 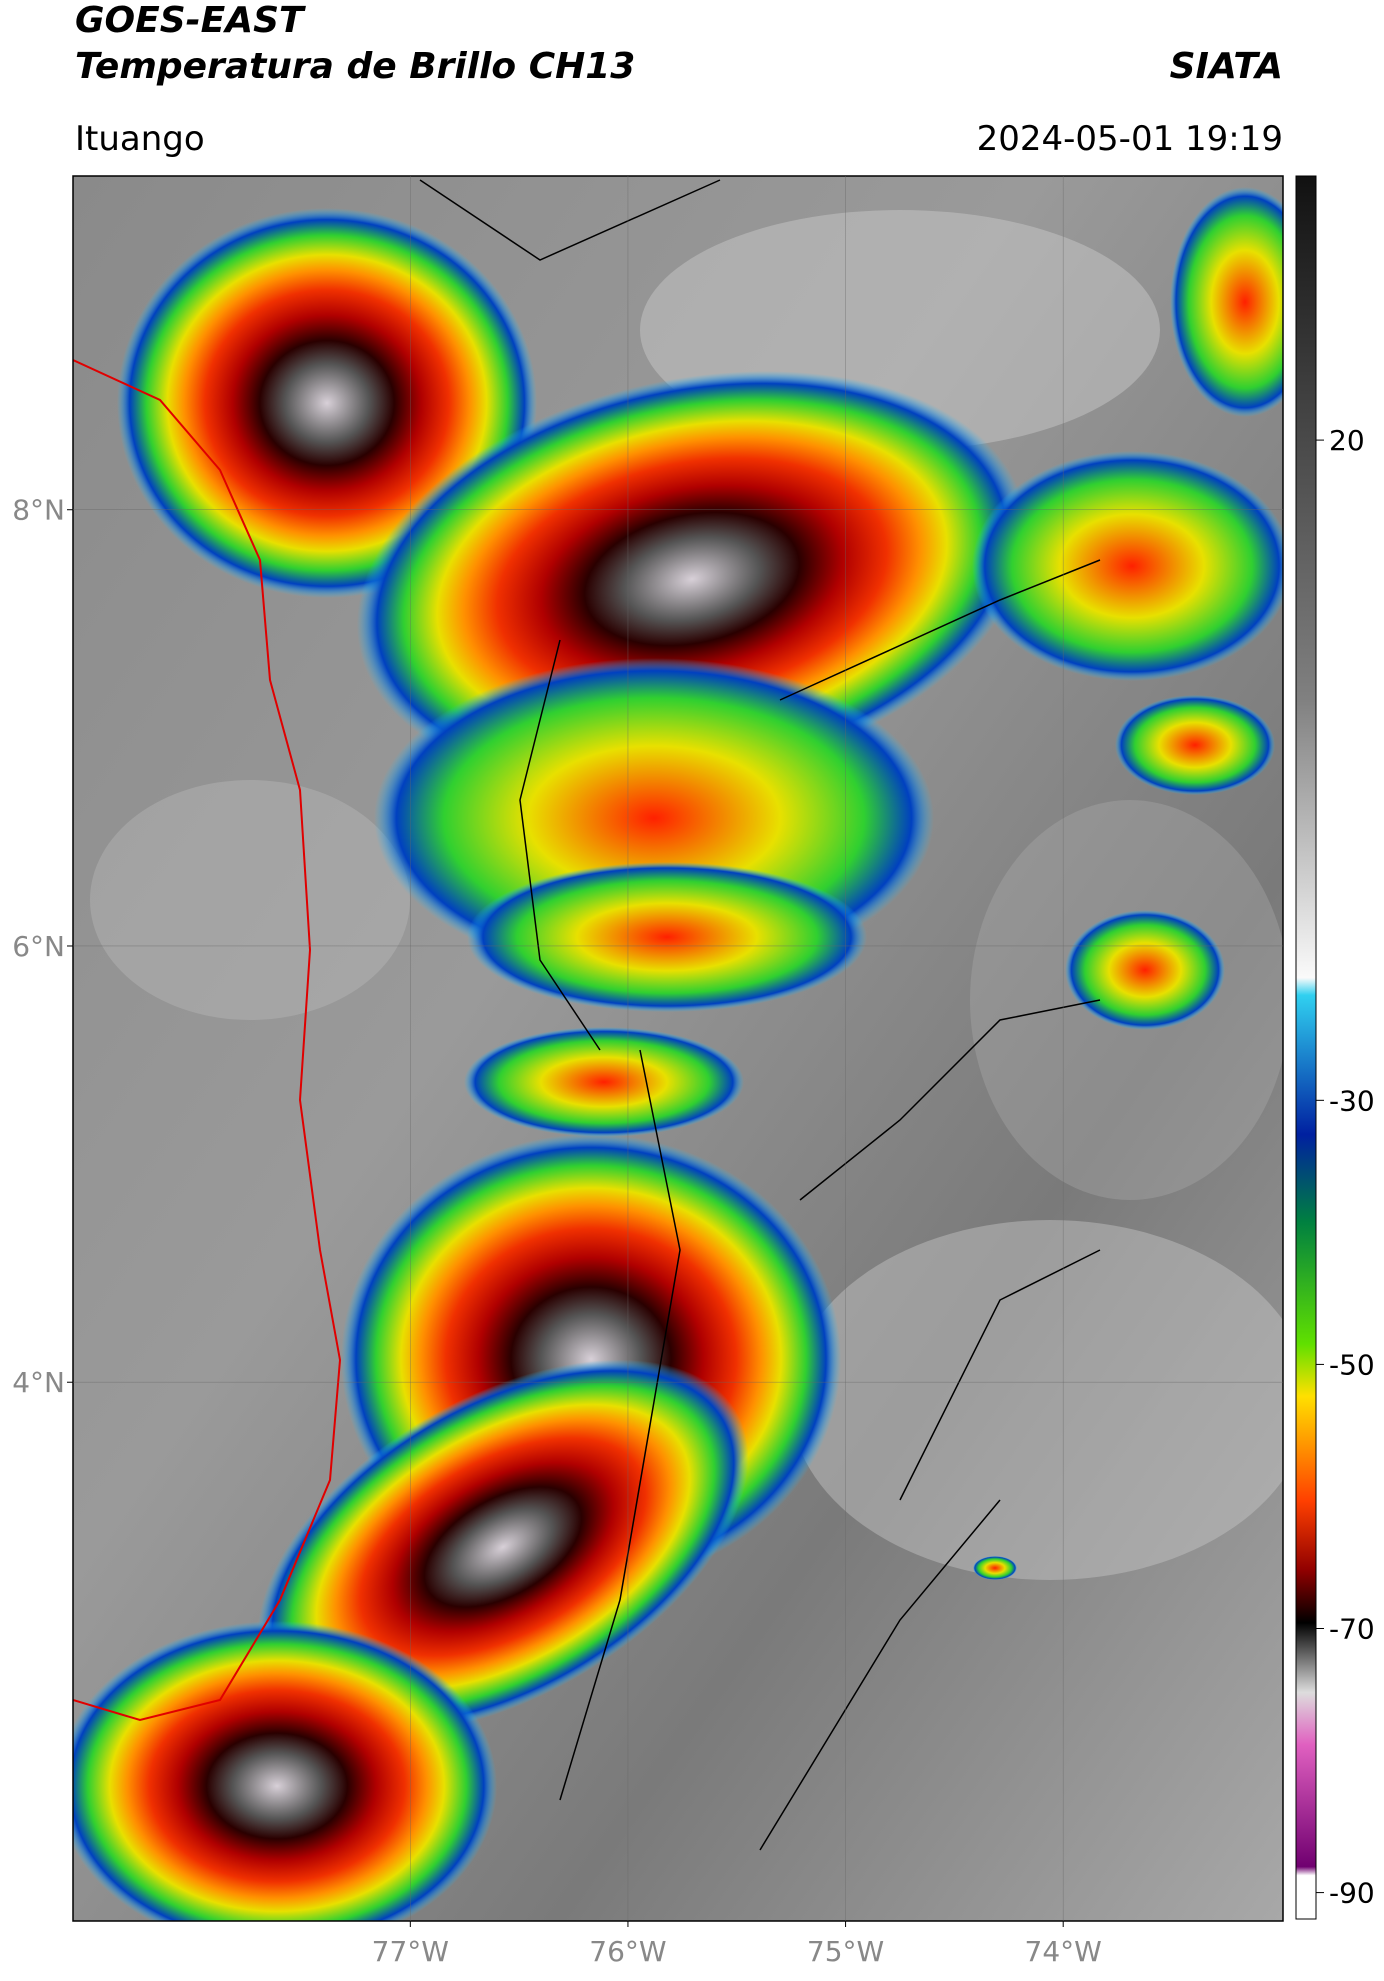 What do you see at coordinates (1226, 66) in the screenshot?
I see `organization: SIATA` at bounding box center [1226, 66].